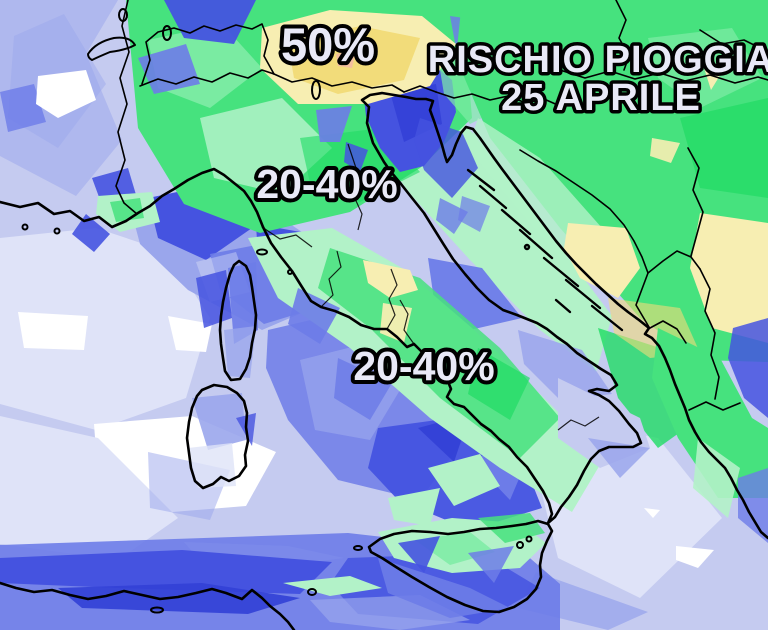 This screenshot has height=630, width=768. I want to click on map-date: 25 APRILE, so click(601, 98).